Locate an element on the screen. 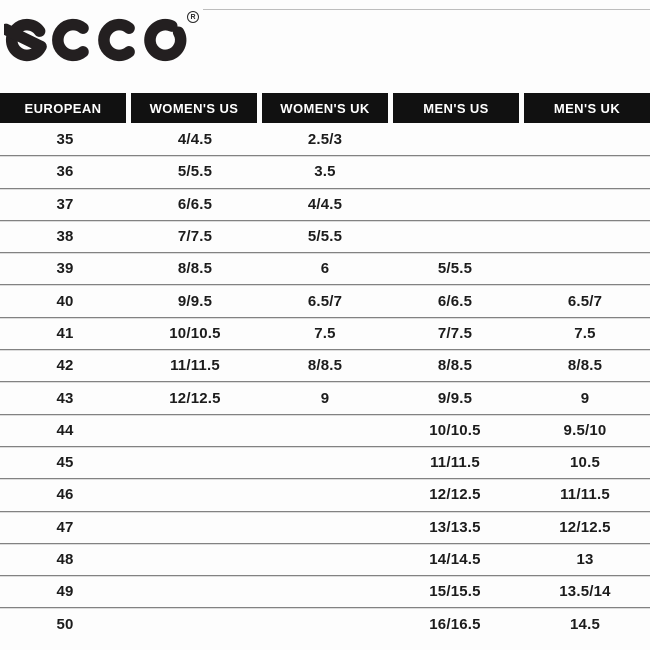  size-cell-mens-us: 16/16.5 is located at coordinates (455, 624).